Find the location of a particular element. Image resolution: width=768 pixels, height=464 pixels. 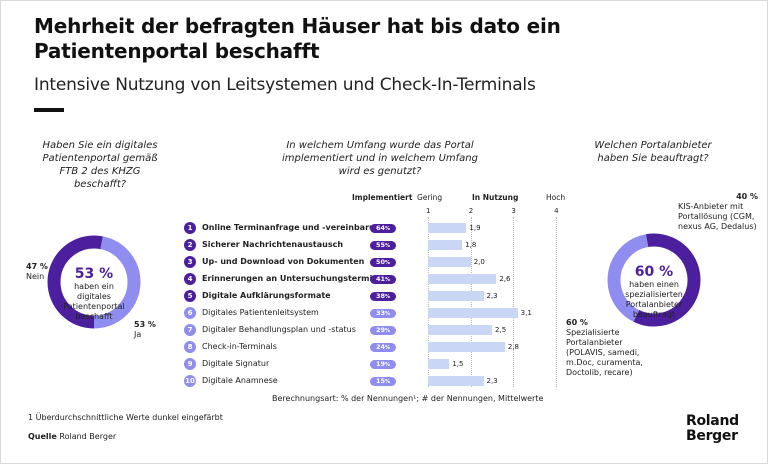

ja-value: 53 % is located at coordinates (145, 324).